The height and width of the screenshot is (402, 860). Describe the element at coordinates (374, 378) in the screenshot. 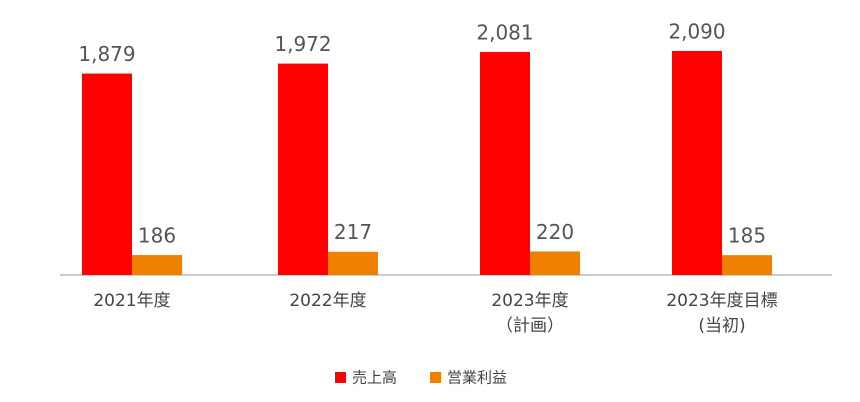

I see `legend-label: 売上高` at that location.